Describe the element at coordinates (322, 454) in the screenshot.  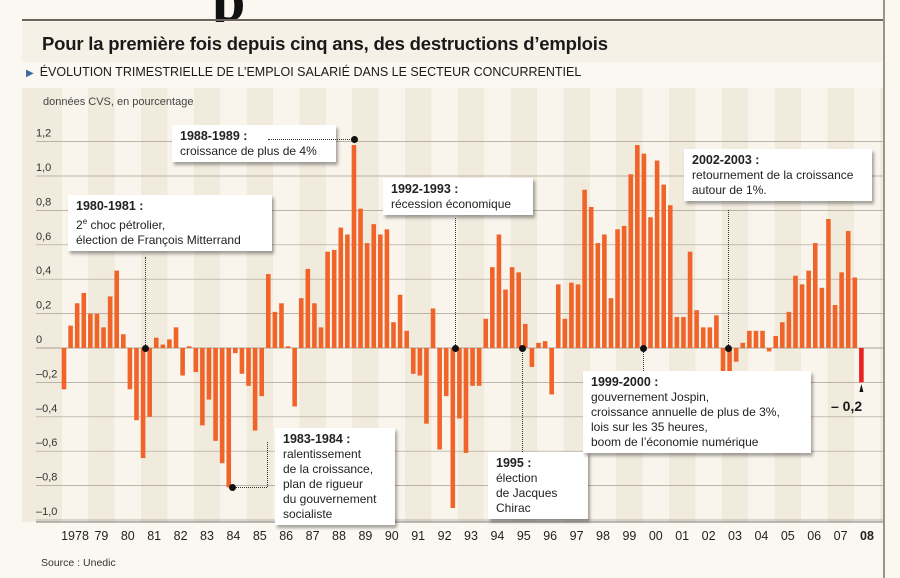
I see `annotation-line: ralentissement` at that location.